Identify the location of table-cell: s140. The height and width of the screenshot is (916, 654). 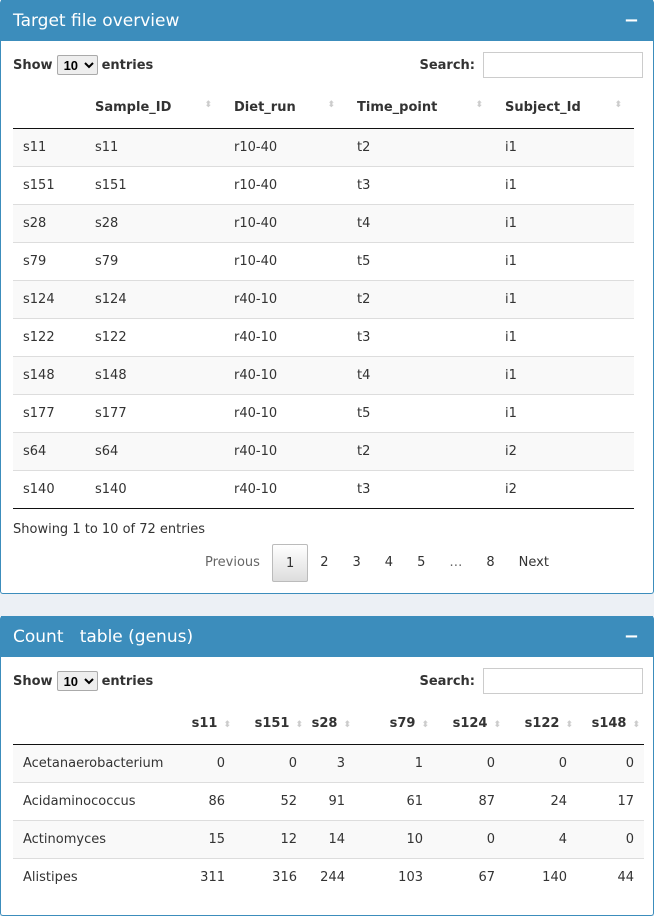
(154, 489).